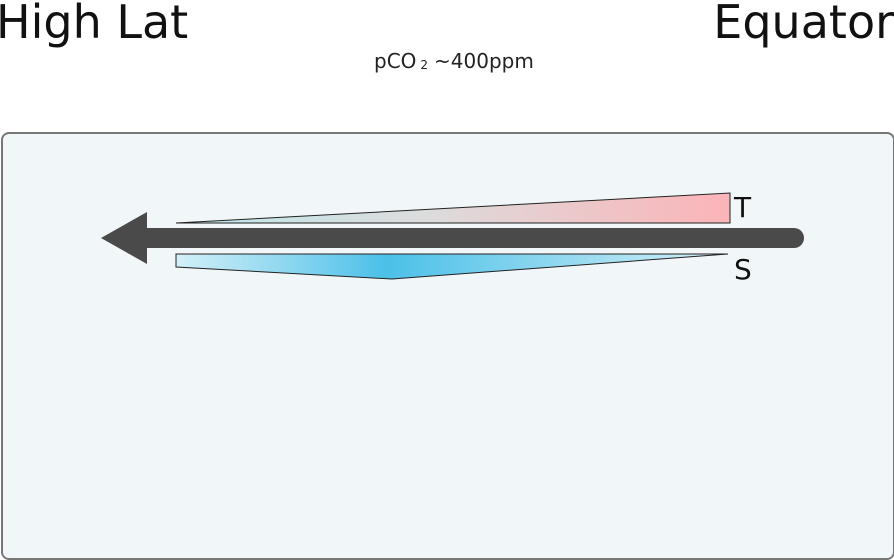 This screenshot has width=894, height=560. Describe the element at coordinates (424, 65) in the screenshot. I see `pco2-subscript: 2` at that location.